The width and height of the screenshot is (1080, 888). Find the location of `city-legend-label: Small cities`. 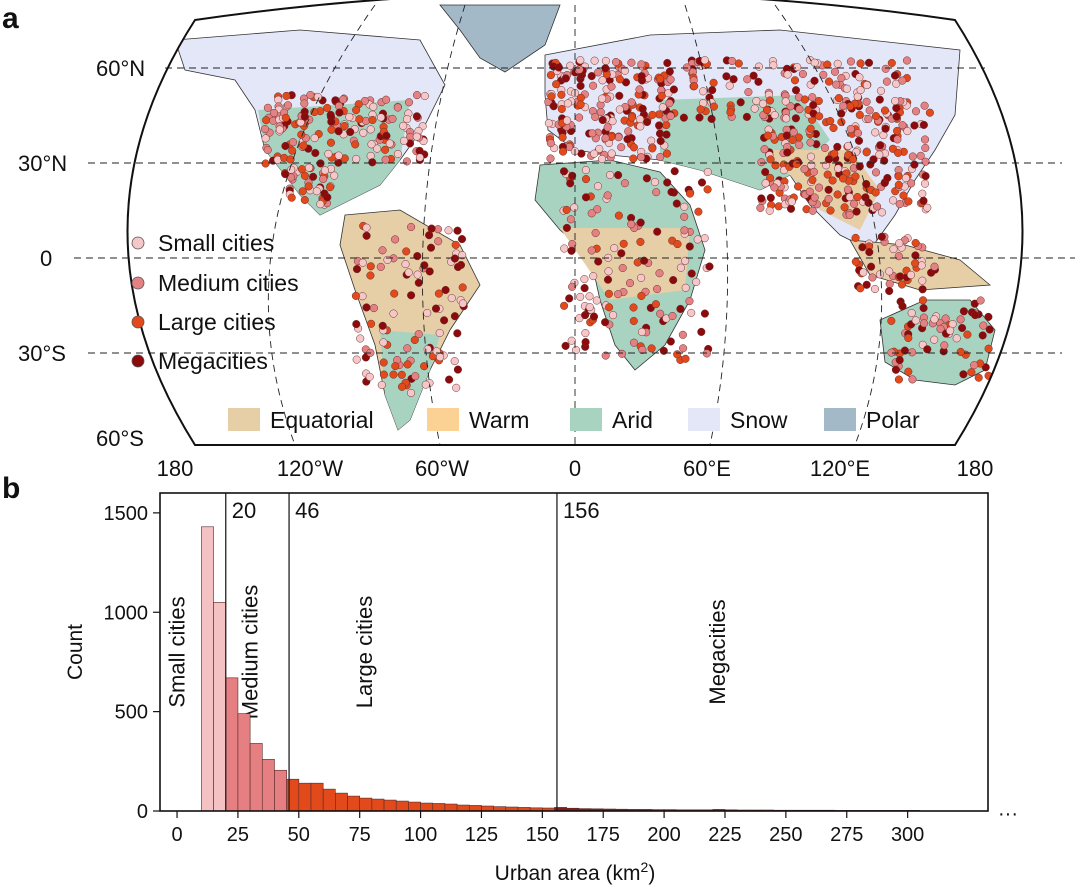

city-legend-label: Small cities is located at coordinates (216, 243).